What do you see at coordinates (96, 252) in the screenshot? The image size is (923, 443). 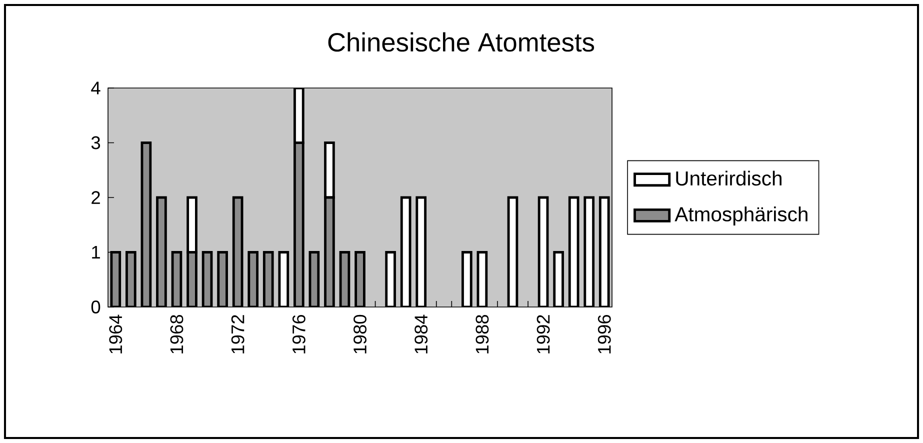 I see `y-tick-label: 1` at bounding box center [96, 252].